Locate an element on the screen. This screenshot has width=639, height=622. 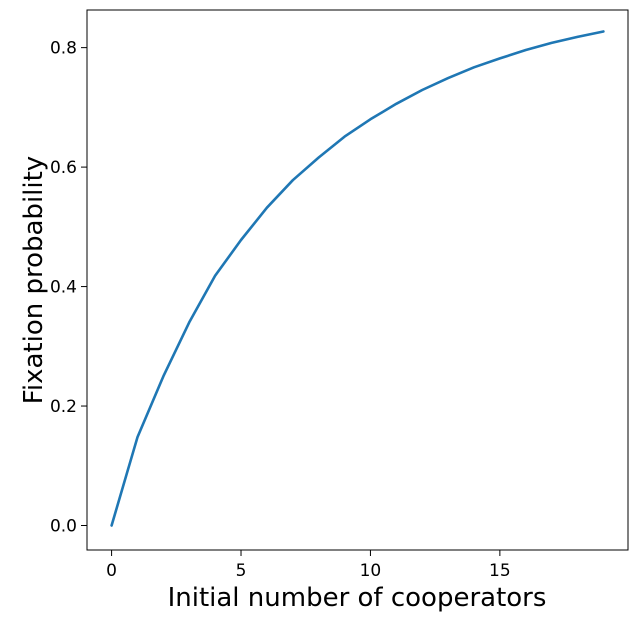
y-tick-label: 0.4 is located at coordinates (63, 288).